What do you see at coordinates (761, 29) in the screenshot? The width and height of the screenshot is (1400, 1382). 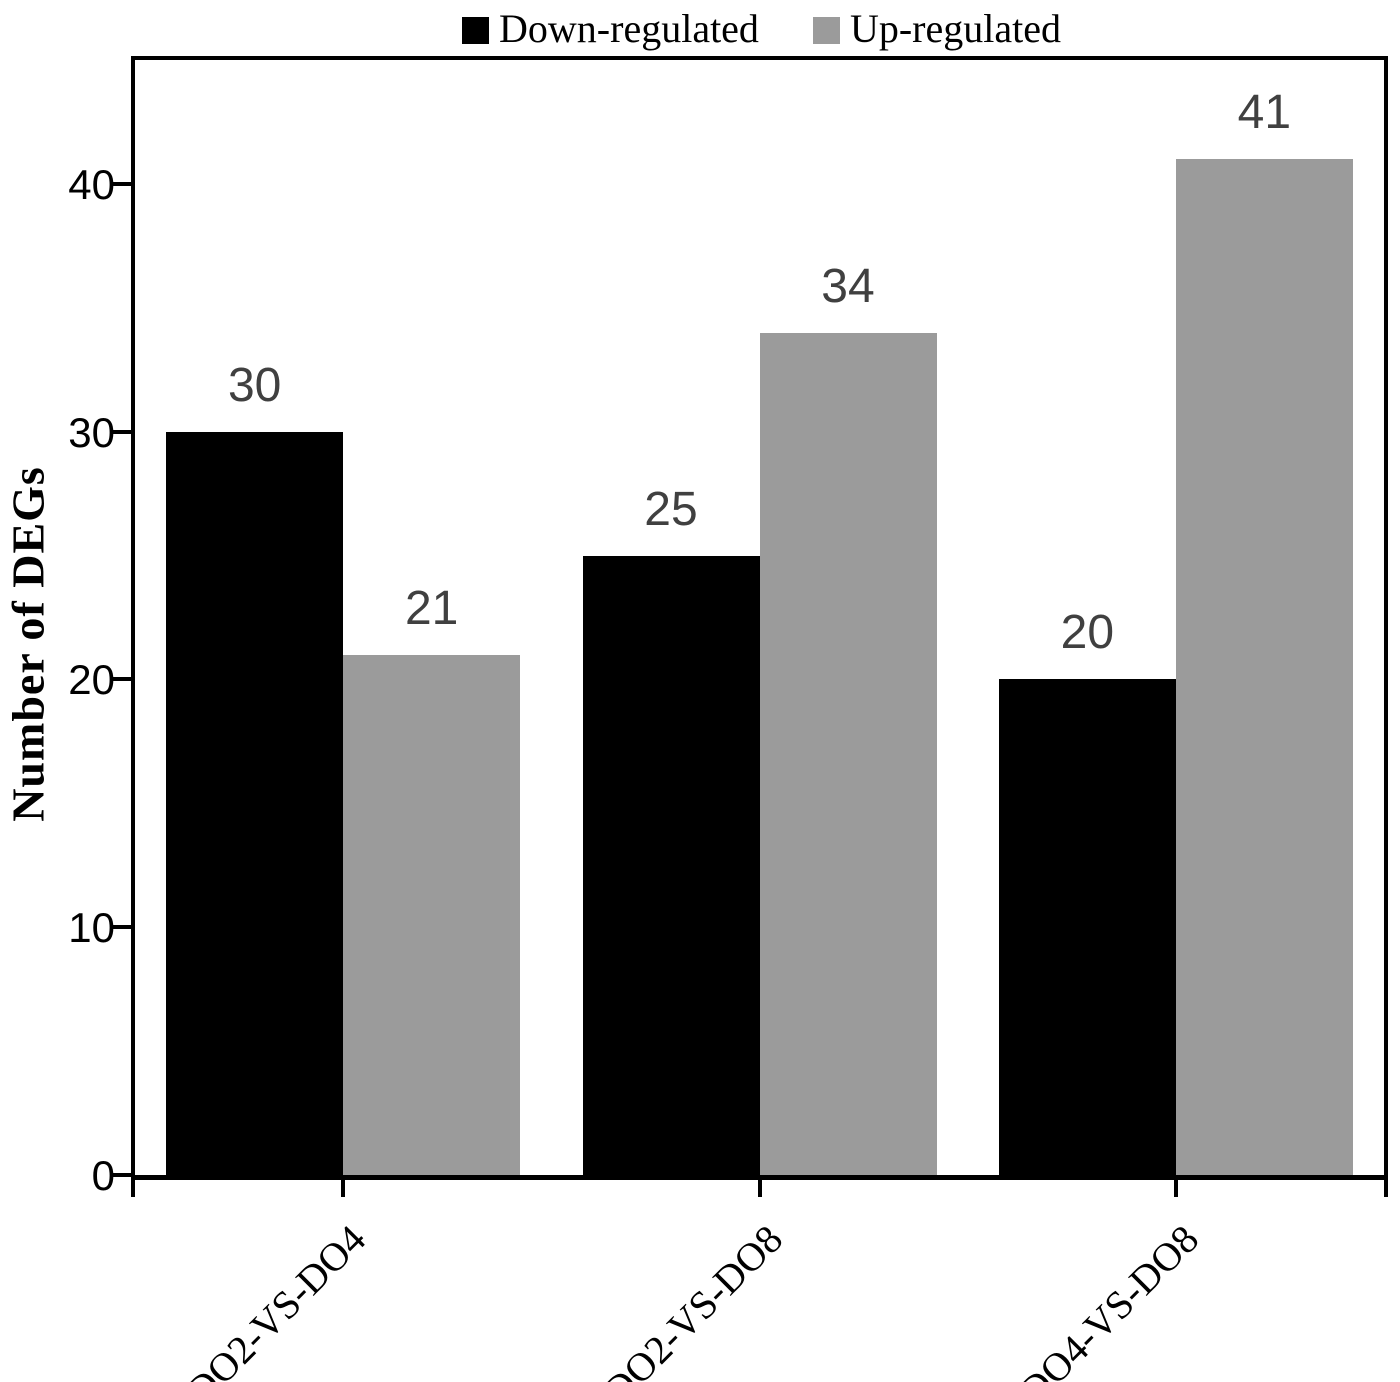 I see `chart-legend: Down-regulated Up-regulated` at bounding box center [761, 29].